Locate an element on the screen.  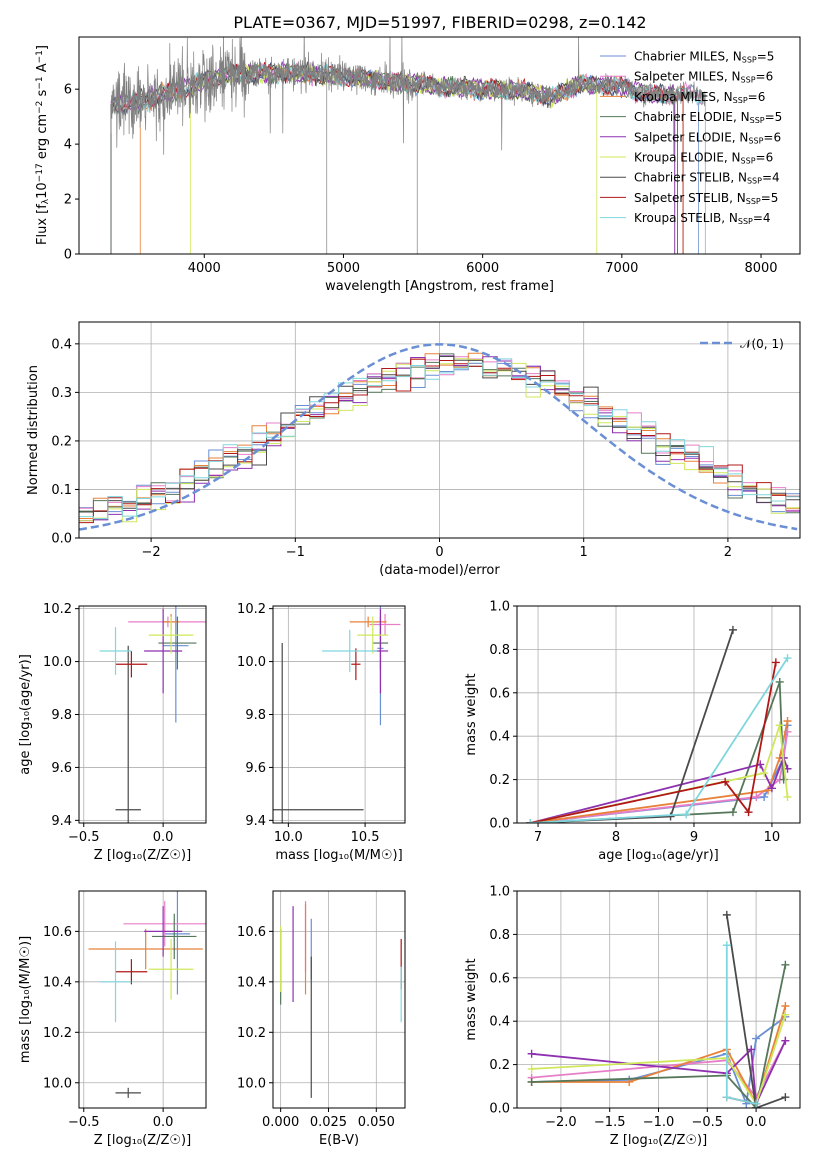
legend-entry: Salpeter STELIB, NSSP=5 is located at coordinates (706, 198).